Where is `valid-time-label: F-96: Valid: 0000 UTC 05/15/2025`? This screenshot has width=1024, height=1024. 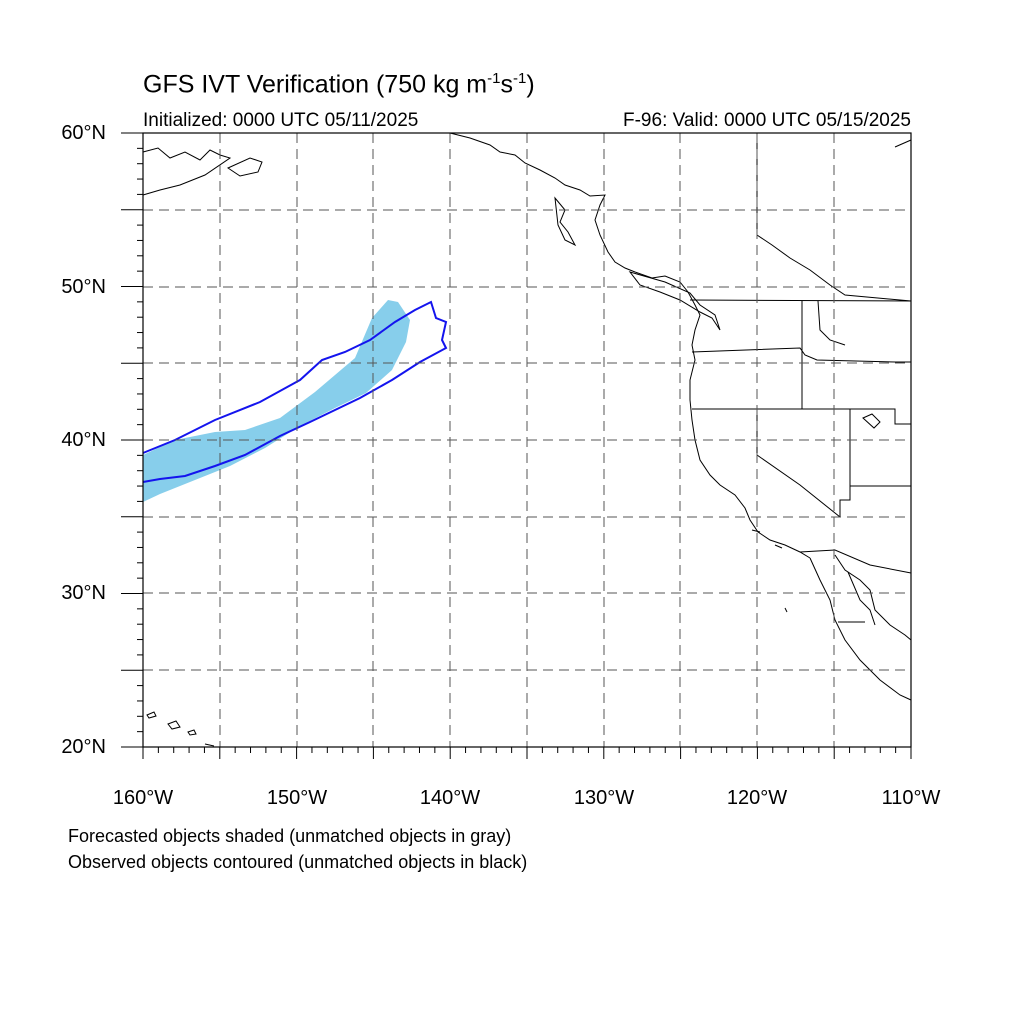
valid-time-label: F-96: Valid: 0000 UTC 05/15/2025 is located at coordinates (767, 120).